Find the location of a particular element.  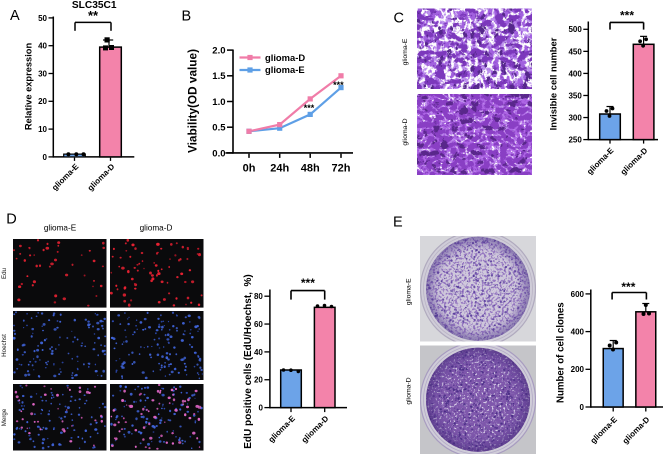

svg-text:EdU positive cells (EdU/Hoechs: EdU positive cells (EdU/Hoechst, %) is located at coordinates (248, 361).